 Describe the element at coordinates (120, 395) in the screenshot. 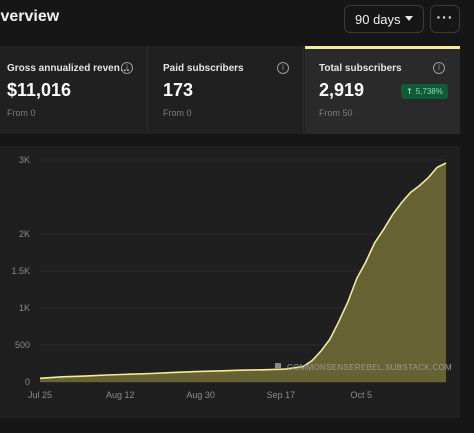

I see `x-tick-label: Aug 12` at that location.